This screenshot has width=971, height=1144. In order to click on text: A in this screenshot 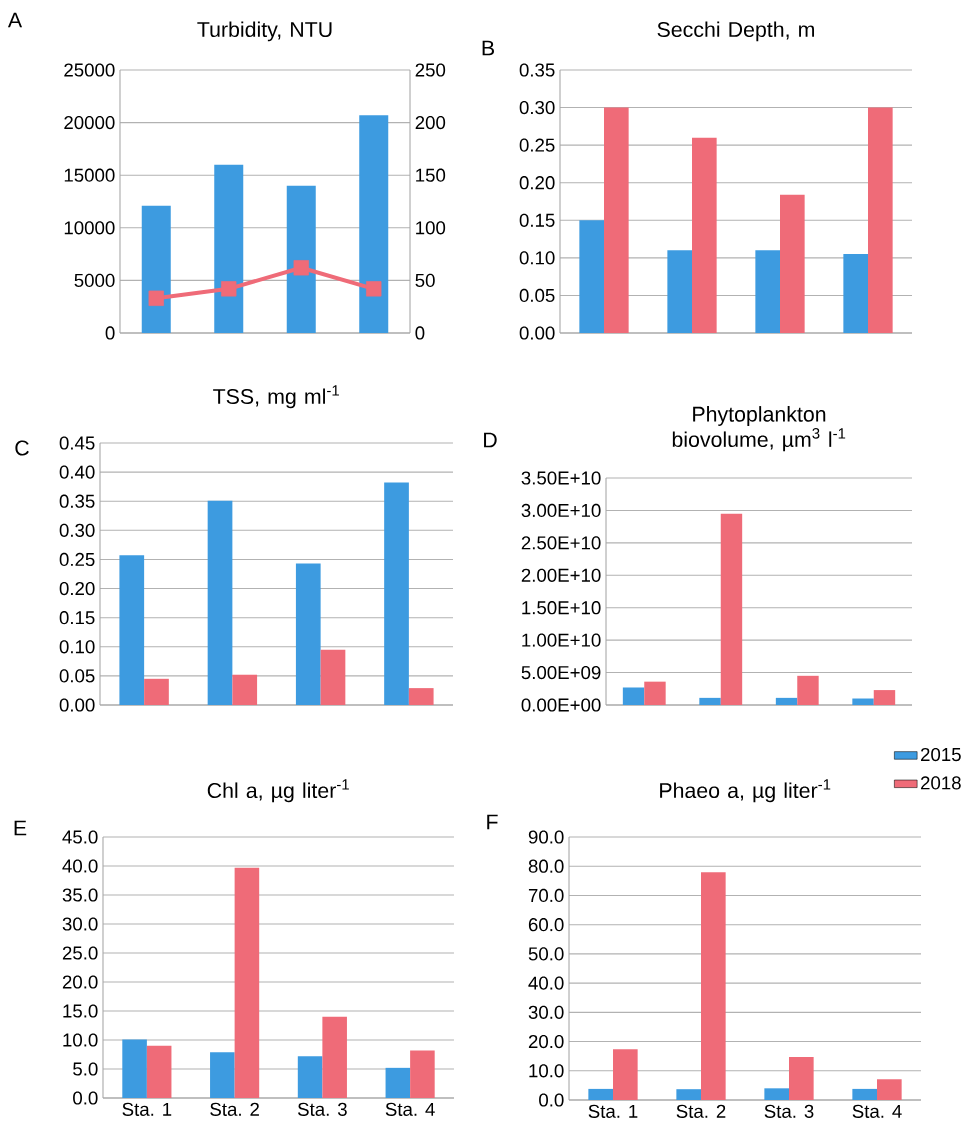, I will do `click(15, 20)`.